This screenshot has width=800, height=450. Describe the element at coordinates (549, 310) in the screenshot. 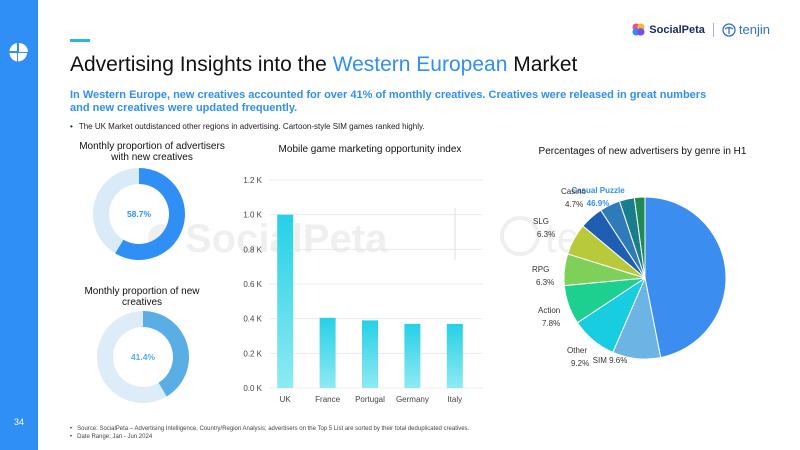

I see `genre-label-name: Action` at that location.